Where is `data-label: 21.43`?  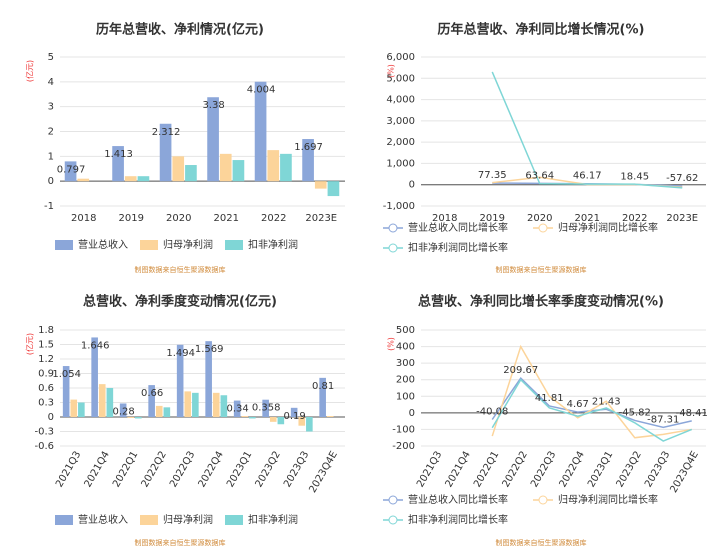
data-label: 21.43 is located at coordinates (606, 401).